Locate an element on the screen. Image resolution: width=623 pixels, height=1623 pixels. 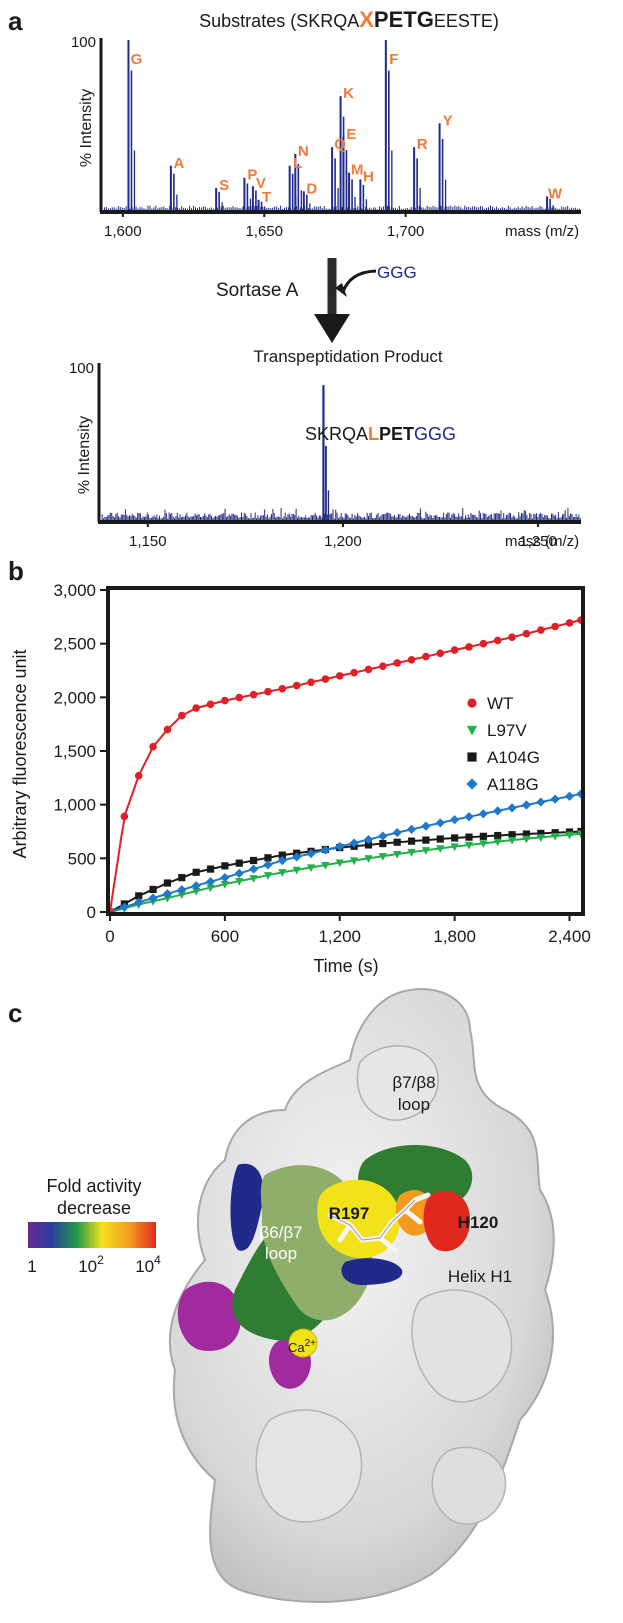
spectrum1-x-ticks: 1,600 1,650 1,700 is located at coordinates (264, 225).